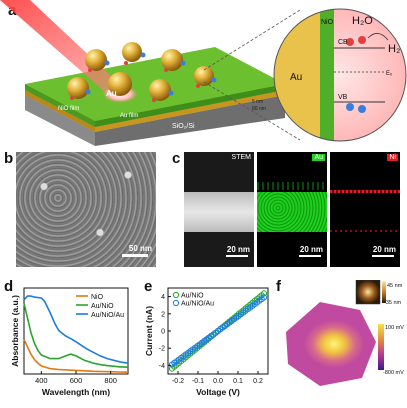  Describe the element at coordinates (381, 347) in the screenshot. I see `potential-colorbar` at that location.